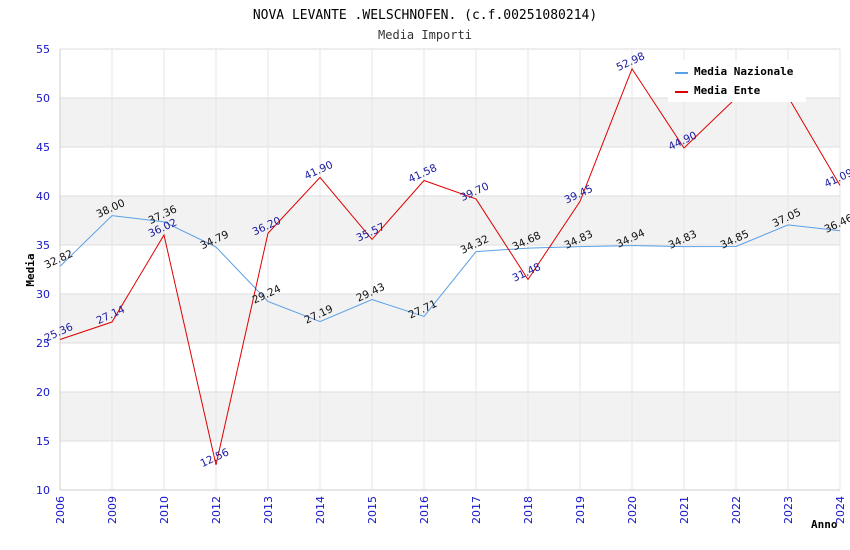  What do you see at coordinates (824, 524) in the screenshot?
I see `x-axis-label: Anno` at bounding box center [824, 524].